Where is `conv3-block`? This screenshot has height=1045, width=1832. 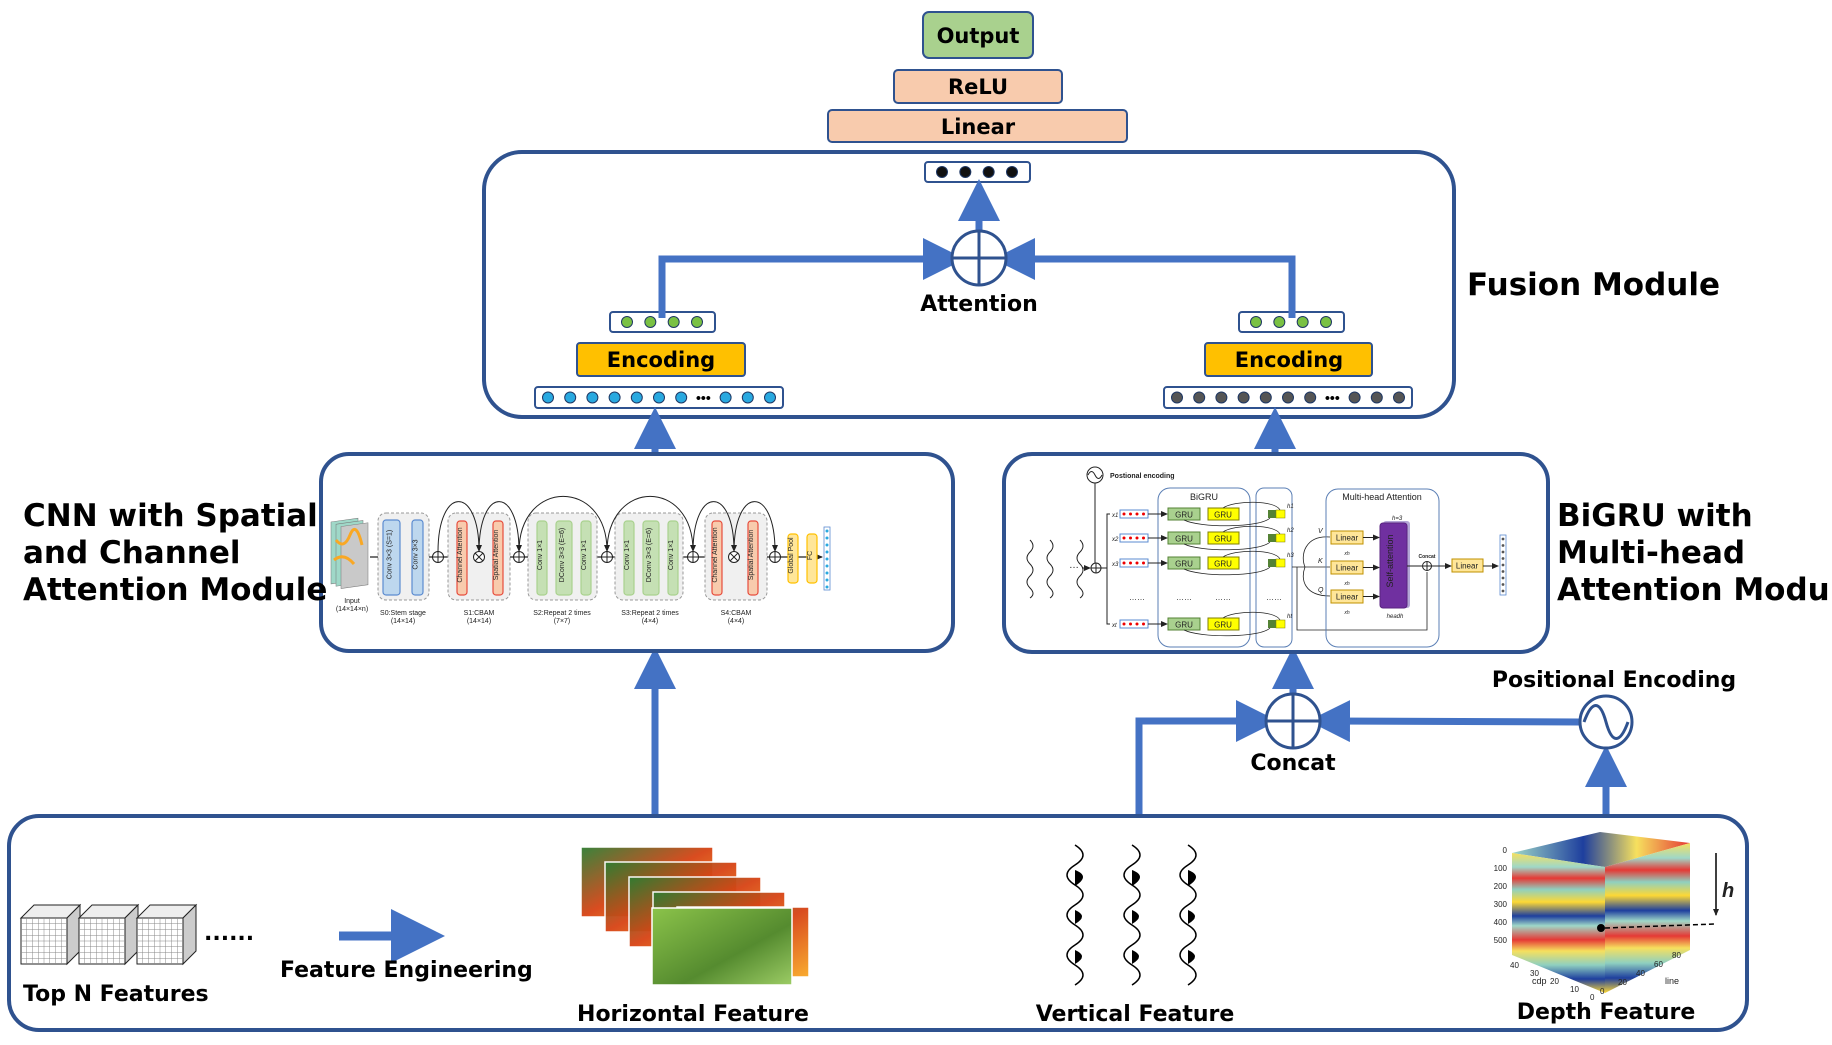
conv3-block is located at coordinates (417, 557).